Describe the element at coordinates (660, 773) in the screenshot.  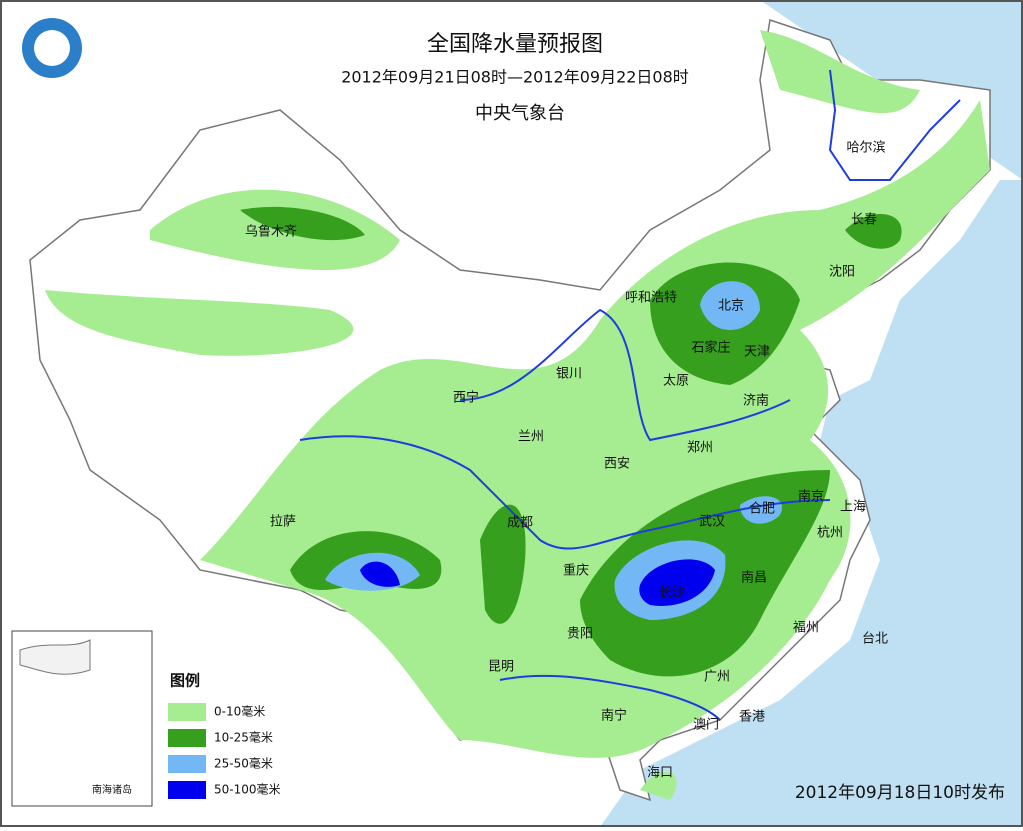
I see `city-label: 海口` at that location.